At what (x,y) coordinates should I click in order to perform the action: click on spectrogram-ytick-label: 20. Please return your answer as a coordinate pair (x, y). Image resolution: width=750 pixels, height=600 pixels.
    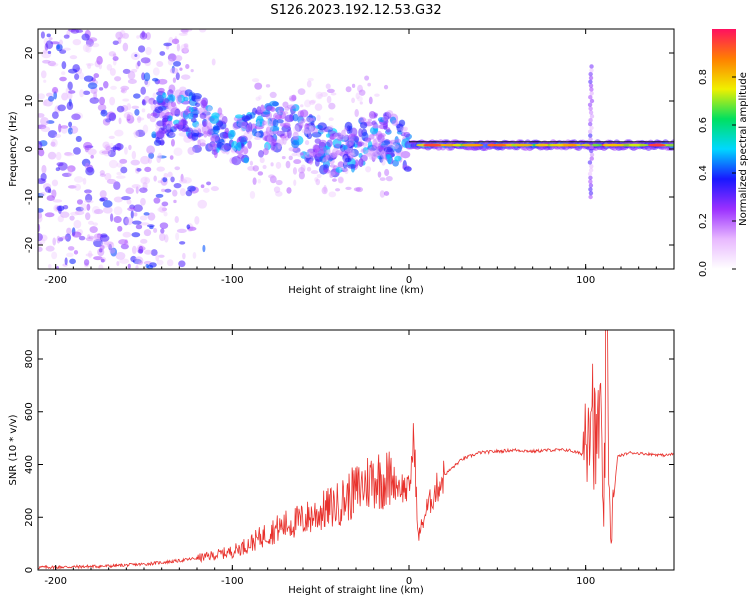
    Looking at the image, I should click on (29, 53).